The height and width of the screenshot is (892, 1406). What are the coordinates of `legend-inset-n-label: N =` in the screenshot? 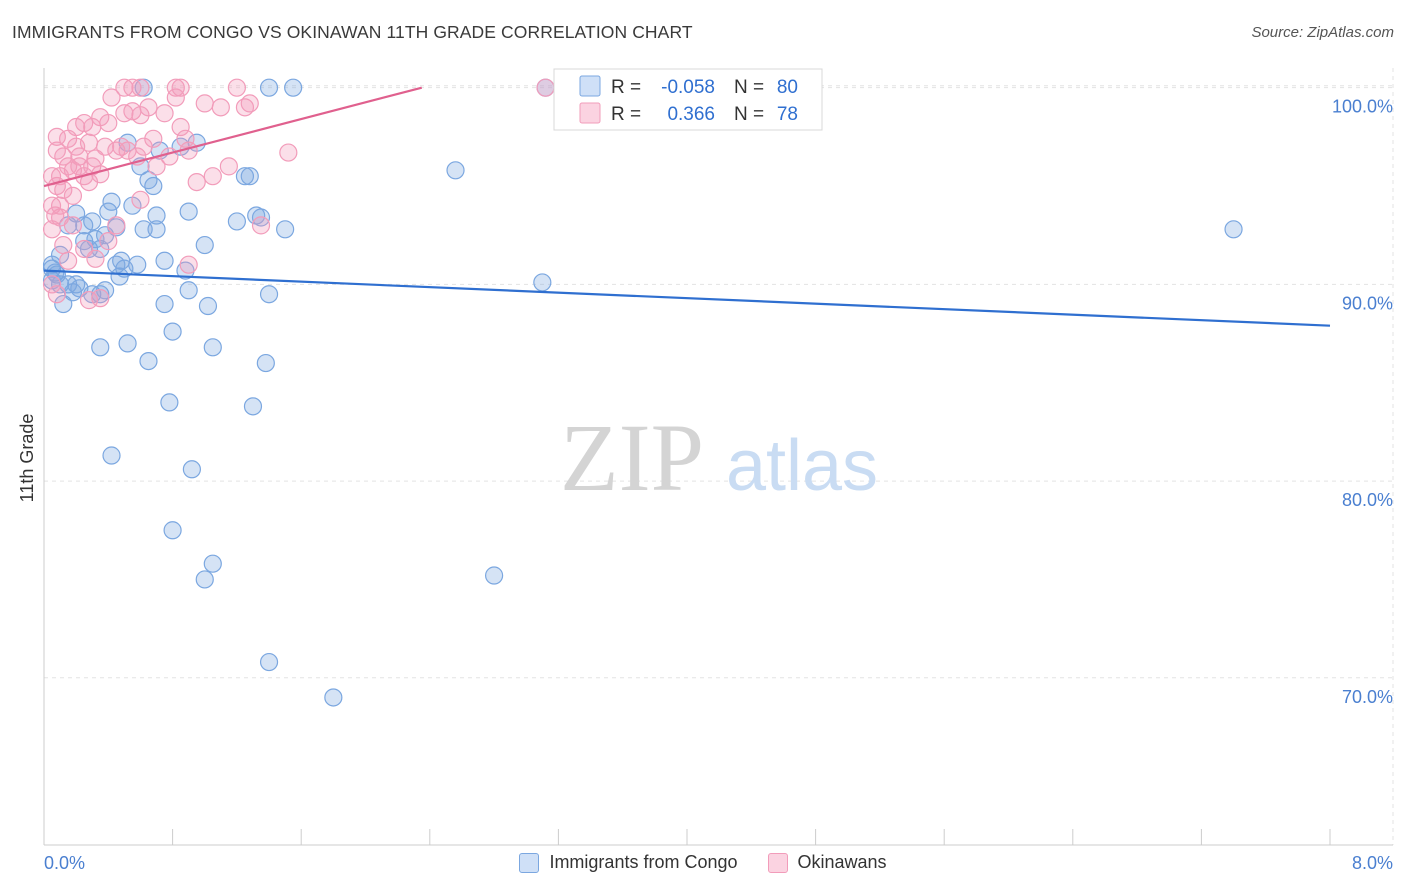 It's located at (749, 114).